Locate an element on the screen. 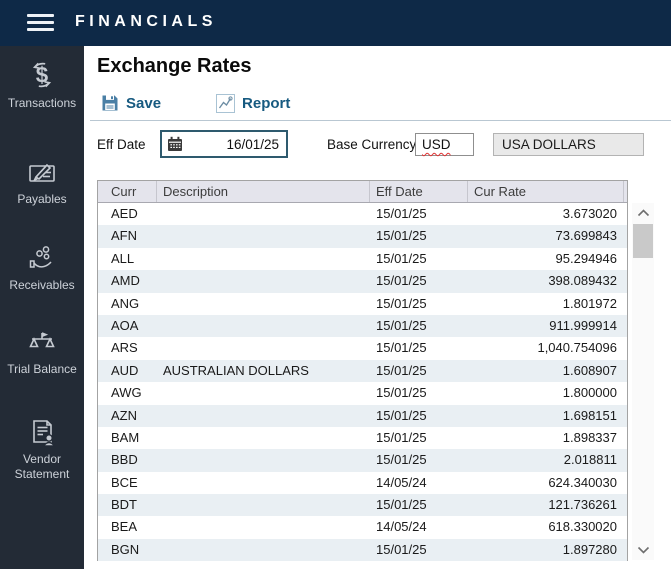 The width and height of the screenshot is (671, 569). table-row: AED 15/01/25 3.673020 is located at coordinates (362, 214).